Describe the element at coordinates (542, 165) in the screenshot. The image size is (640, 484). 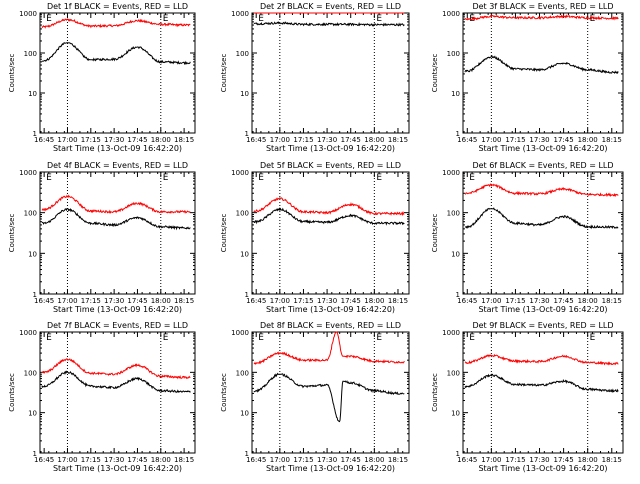
I see `chart-title: Det 6f BLACK = Events, RED = LLD` at that location.